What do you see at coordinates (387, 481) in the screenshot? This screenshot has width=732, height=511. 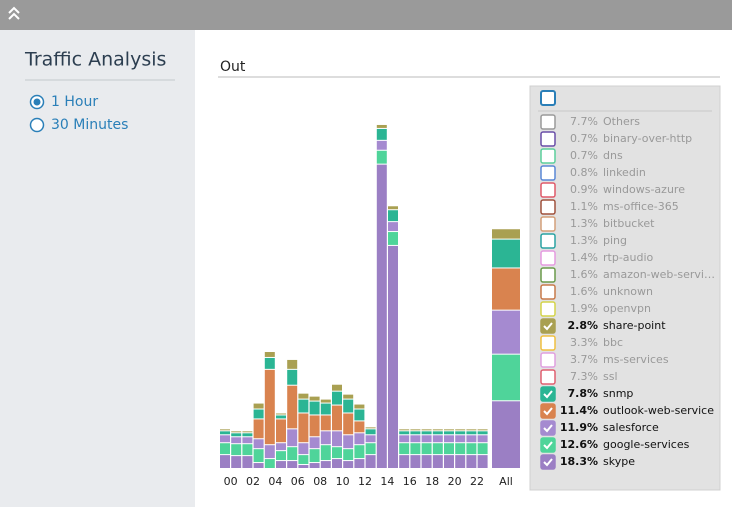 I see `x-tick-label: 14` at bounding box center [387, 481].